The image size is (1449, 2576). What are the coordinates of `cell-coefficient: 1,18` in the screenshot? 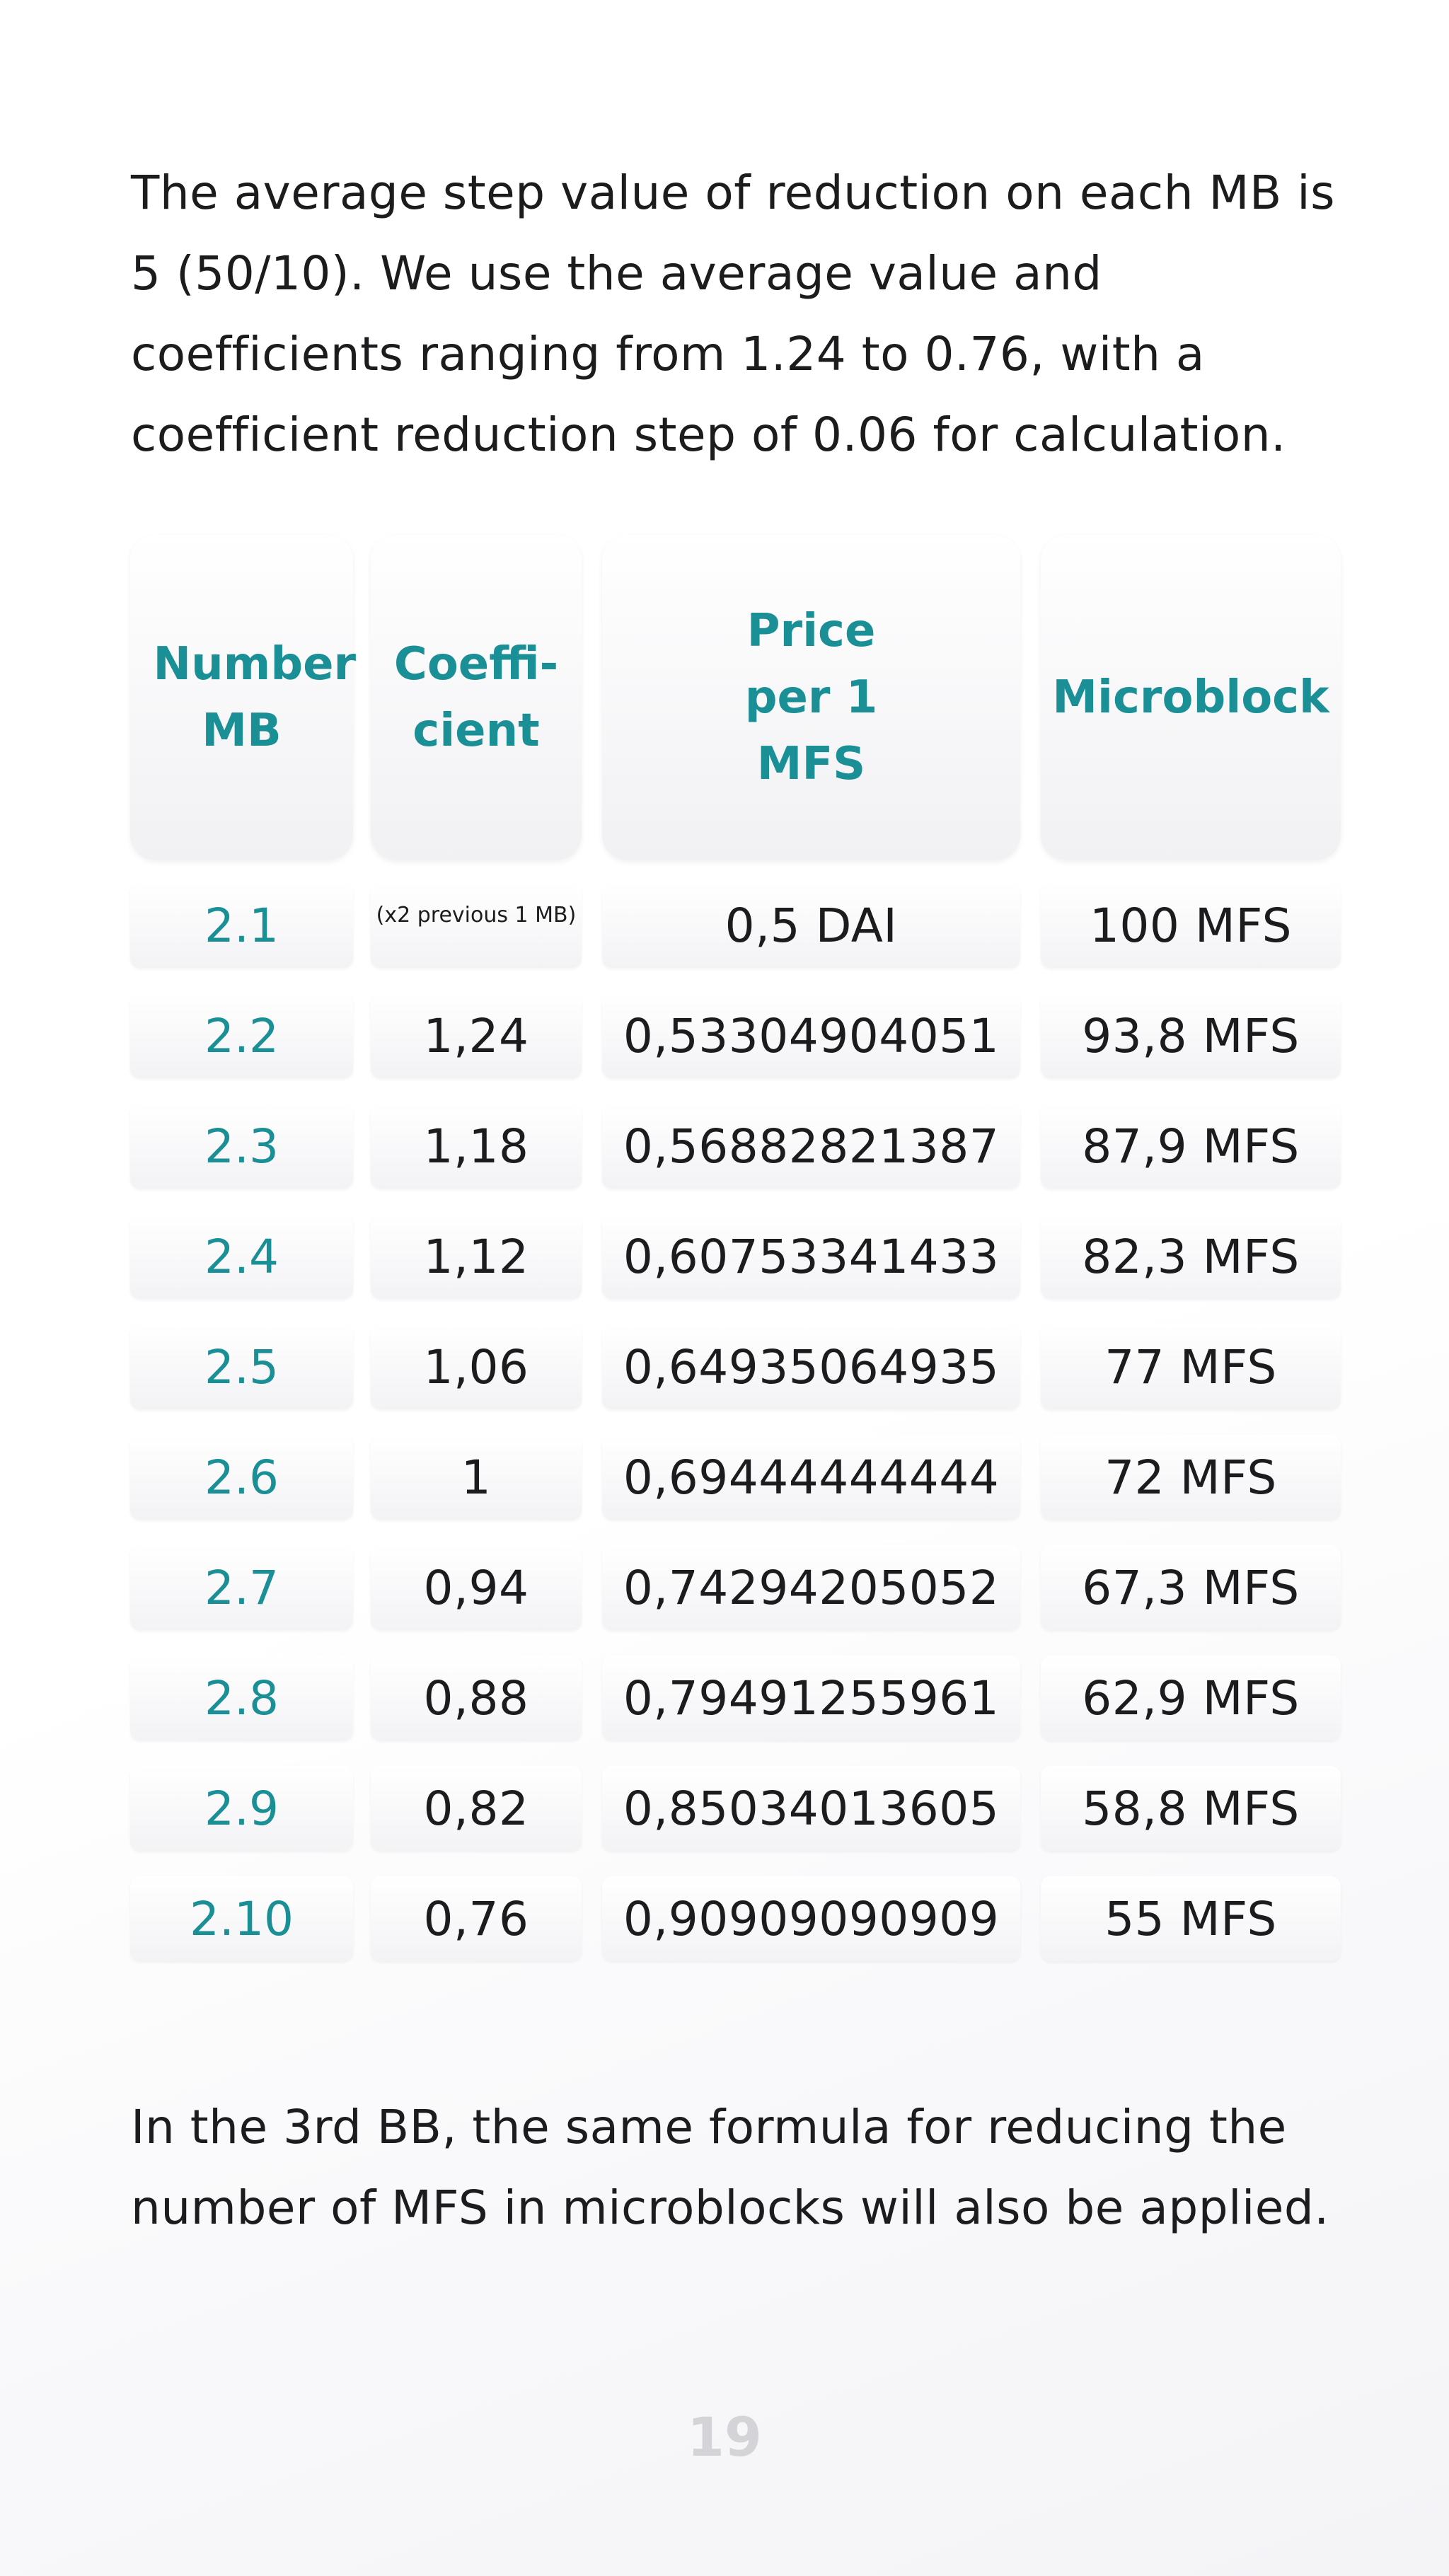 It's located at (476, 1146).